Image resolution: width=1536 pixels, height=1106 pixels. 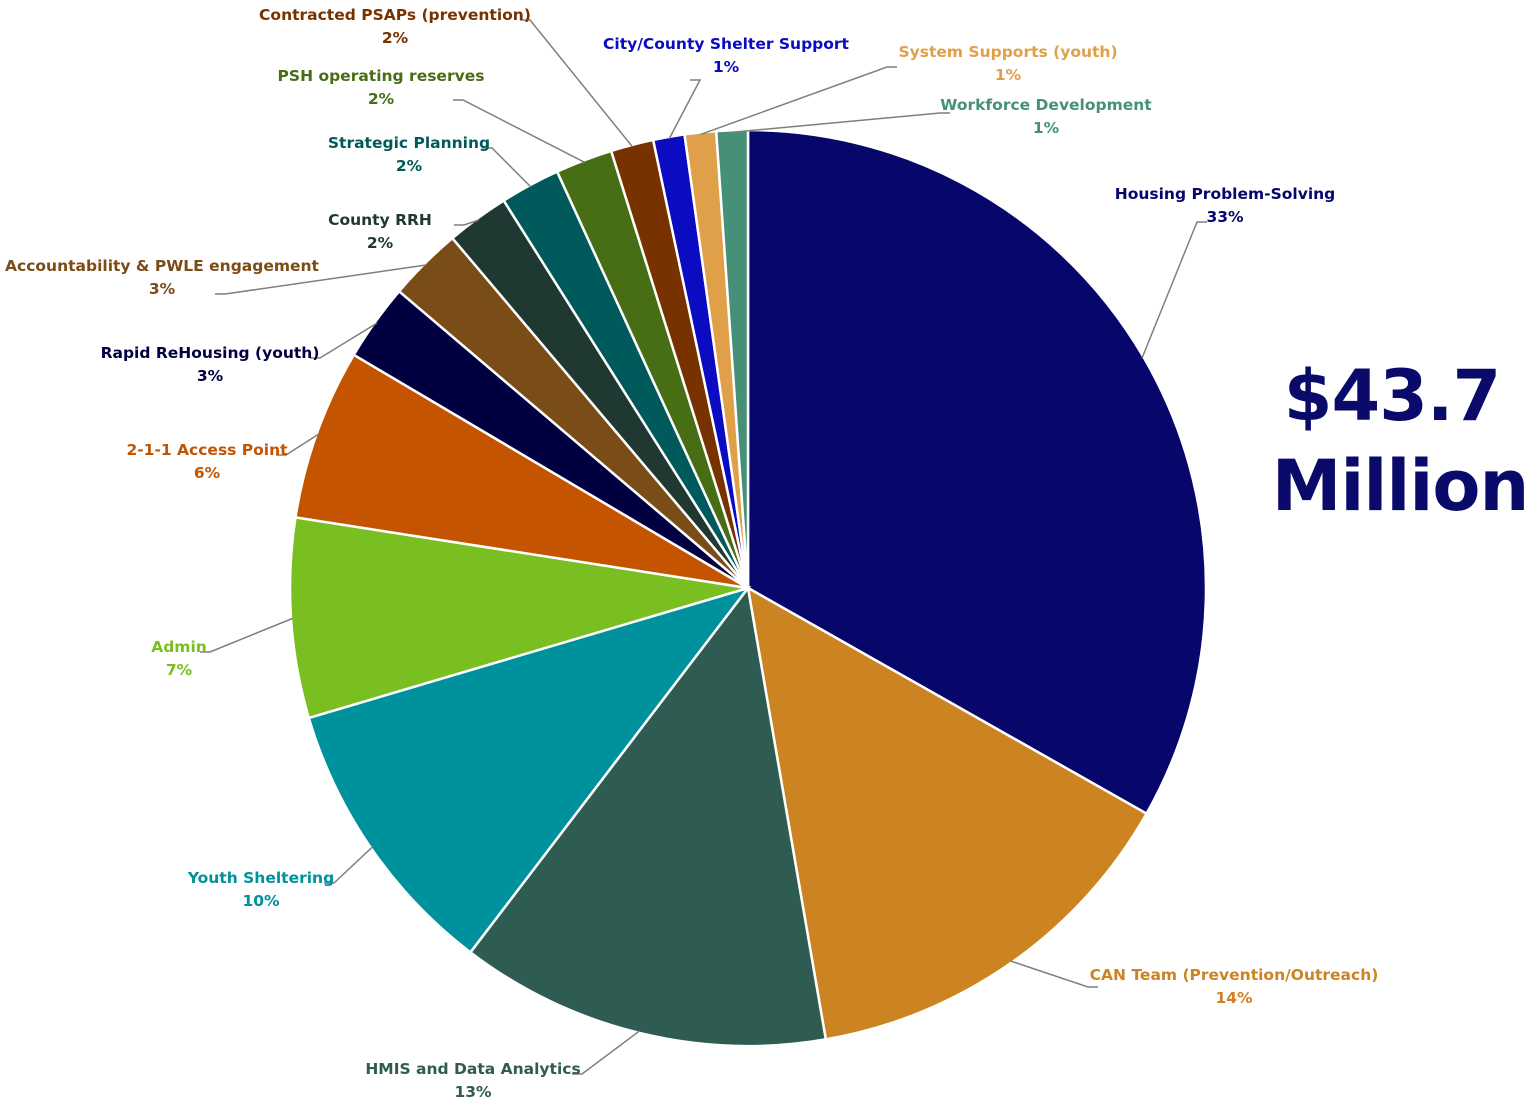 What do you see at coordinates (1046, 105) in the screenshot?
I see `slice-label-name-14: Workforce Development` at bounding box center [1046, 105].